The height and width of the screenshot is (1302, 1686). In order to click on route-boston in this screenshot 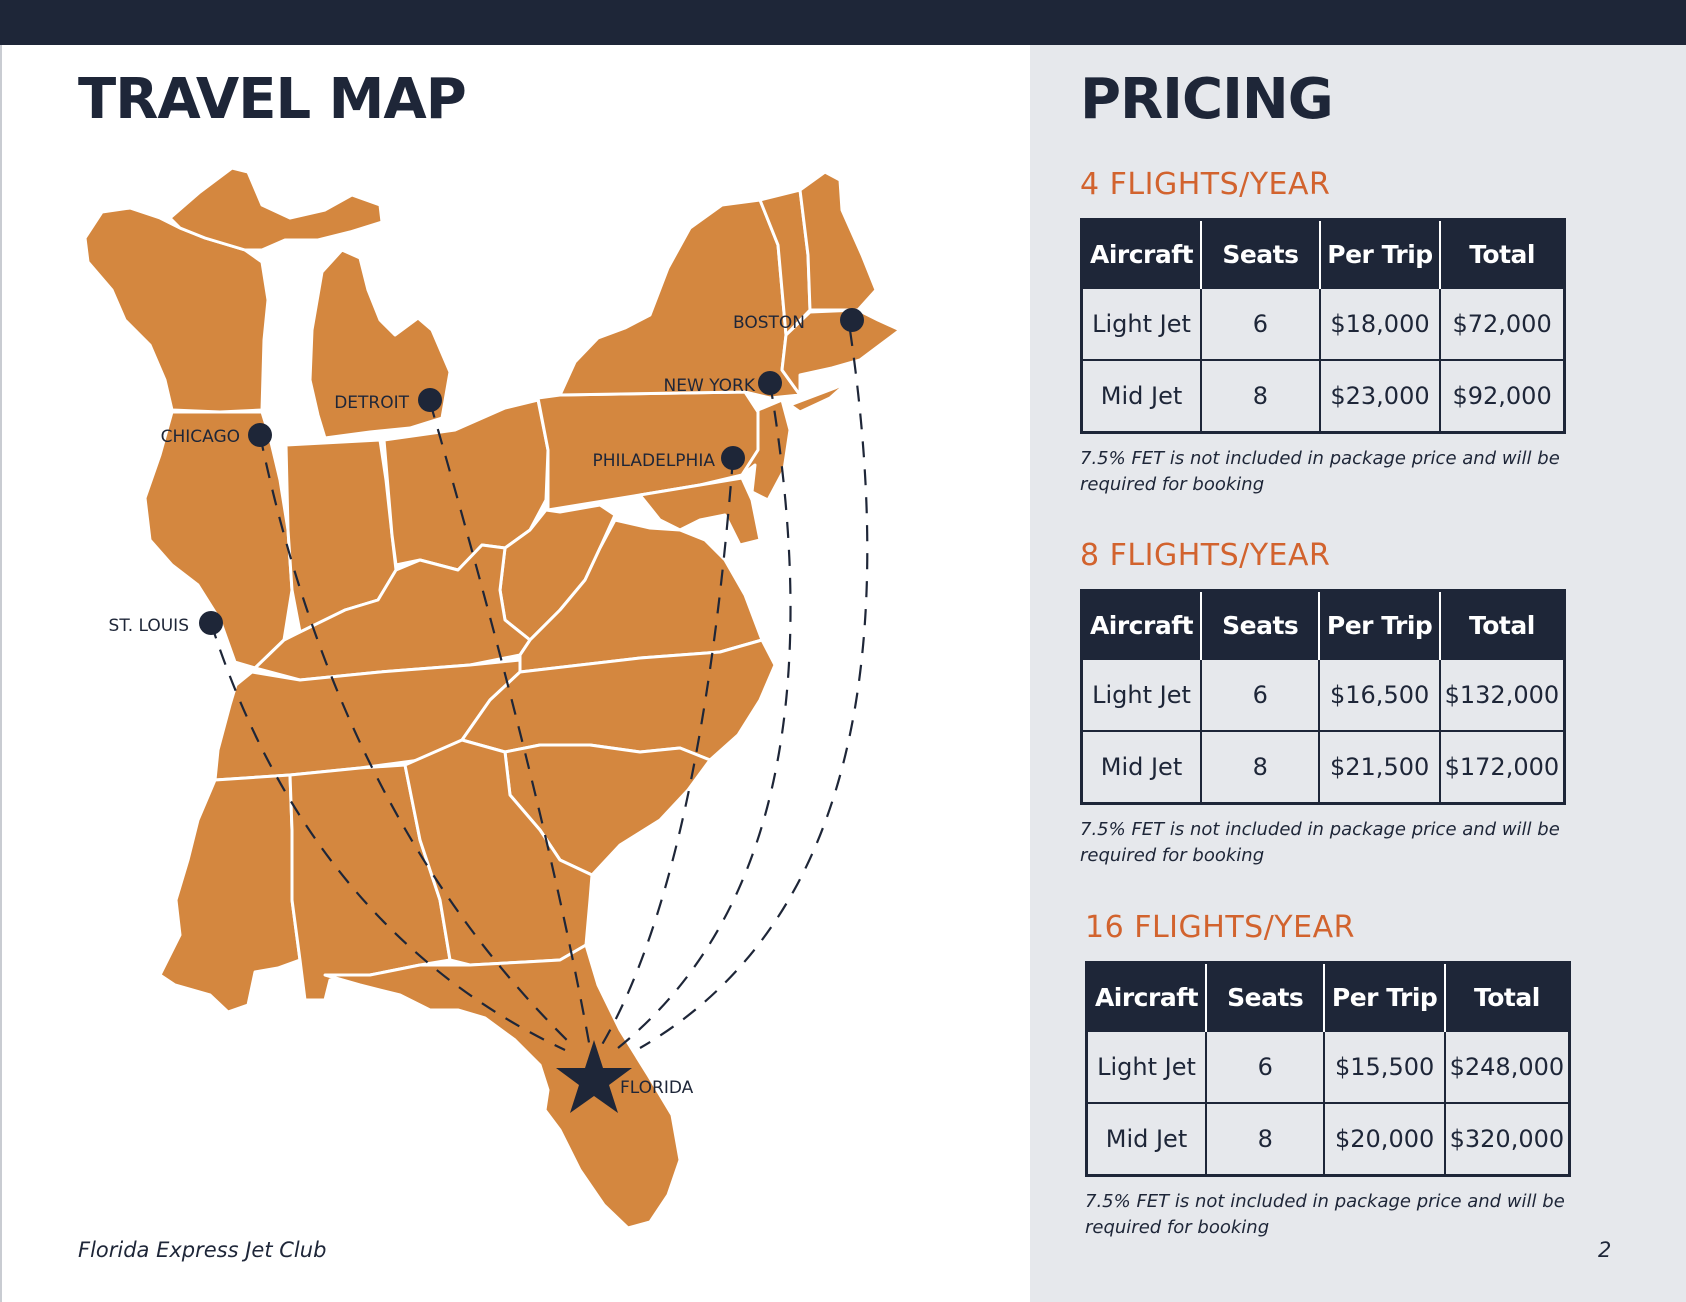, I will do `click(754, 689)`.